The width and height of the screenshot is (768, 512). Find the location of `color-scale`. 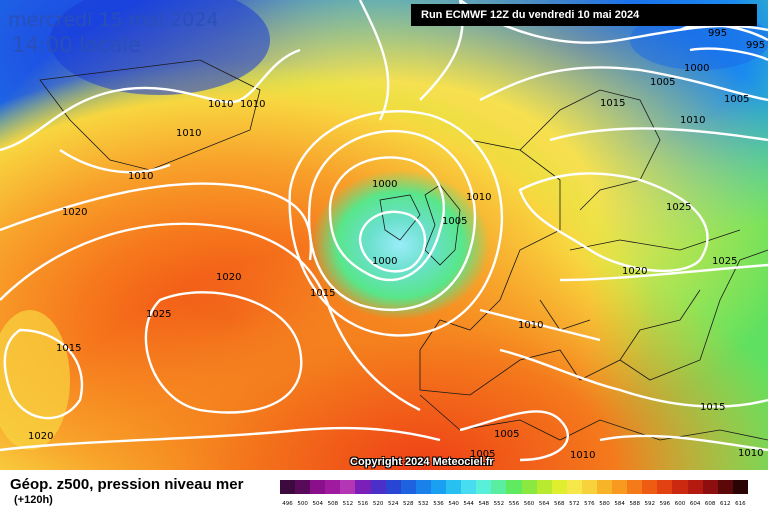

color-scale is located at coordinates (514, 487).